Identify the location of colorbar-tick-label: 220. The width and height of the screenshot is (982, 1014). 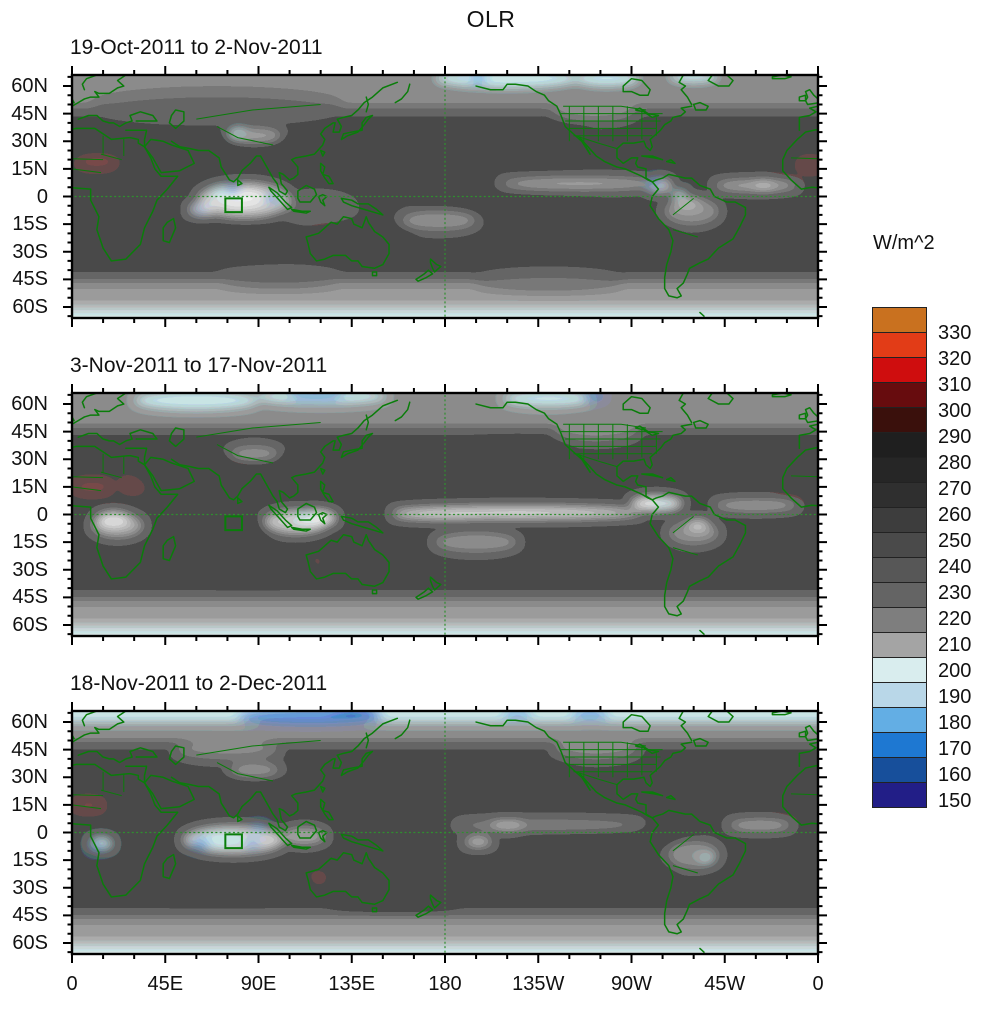
(955, 619).